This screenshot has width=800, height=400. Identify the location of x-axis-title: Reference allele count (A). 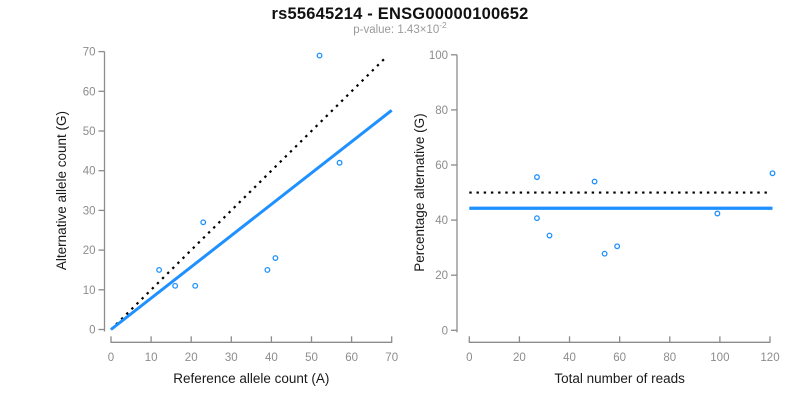
(251, 378).